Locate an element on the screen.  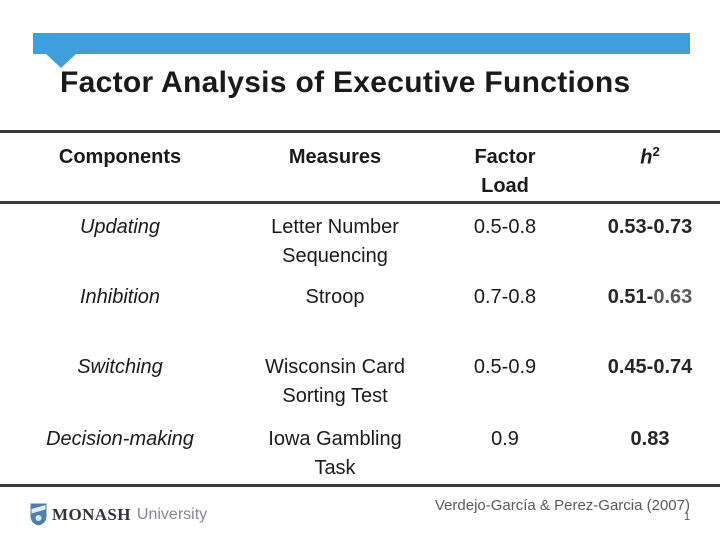
monash-wordmark-suffix: University is located at coordinates (172, 514).